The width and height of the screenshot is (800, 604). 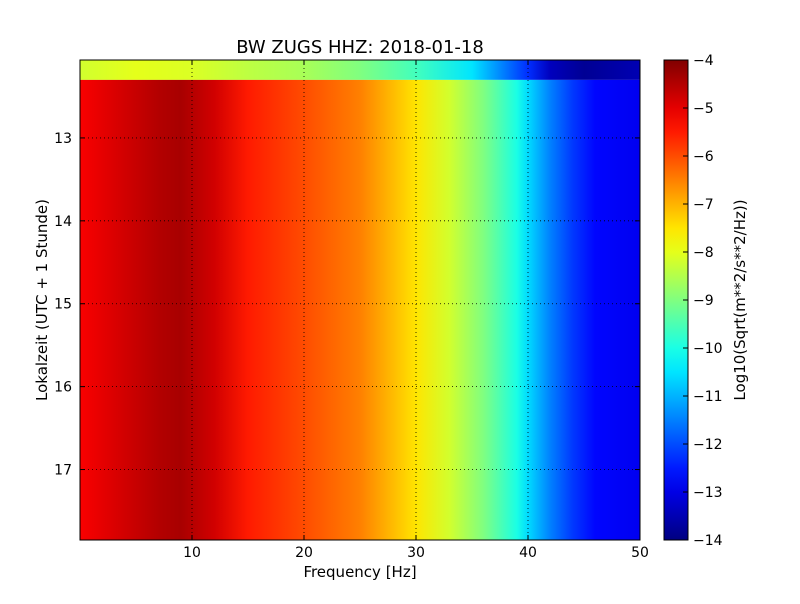 I want to click on colorbar-tick-label: −9, so click(x=703, y=301).